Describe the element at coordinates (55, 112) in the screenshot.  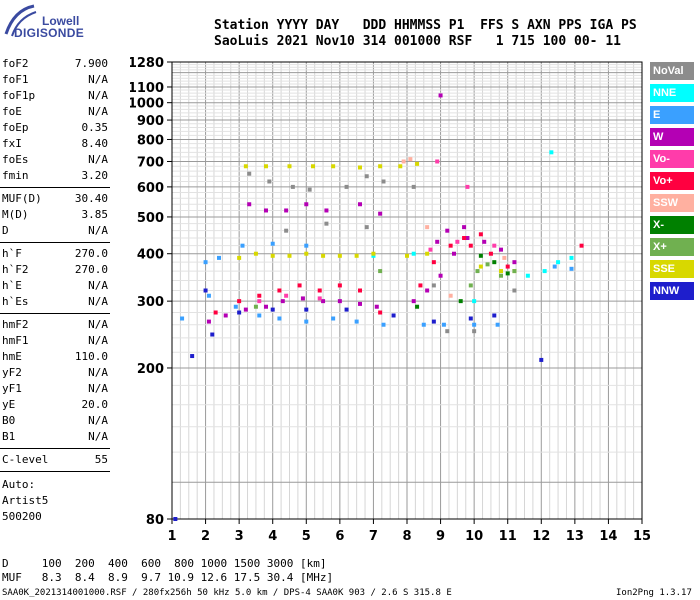
I see `param-row: foE N/A` at that location.